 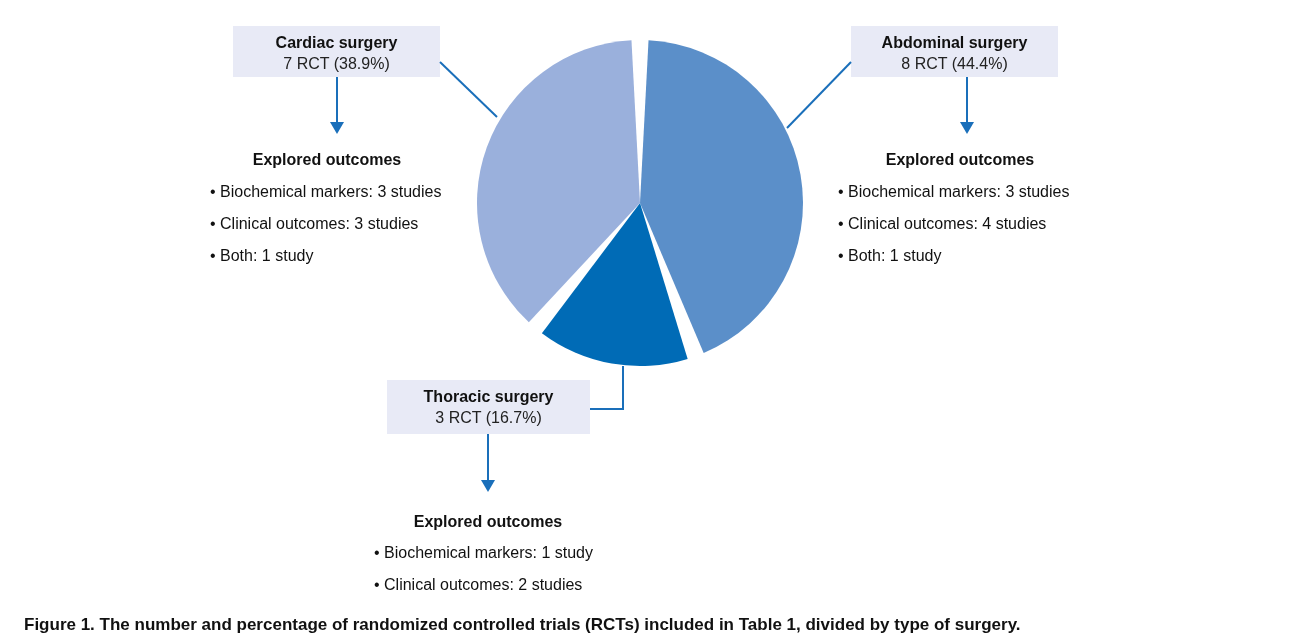 I want to click on text: • Biochemical markers: 1 study, so click(x=484, y=552).